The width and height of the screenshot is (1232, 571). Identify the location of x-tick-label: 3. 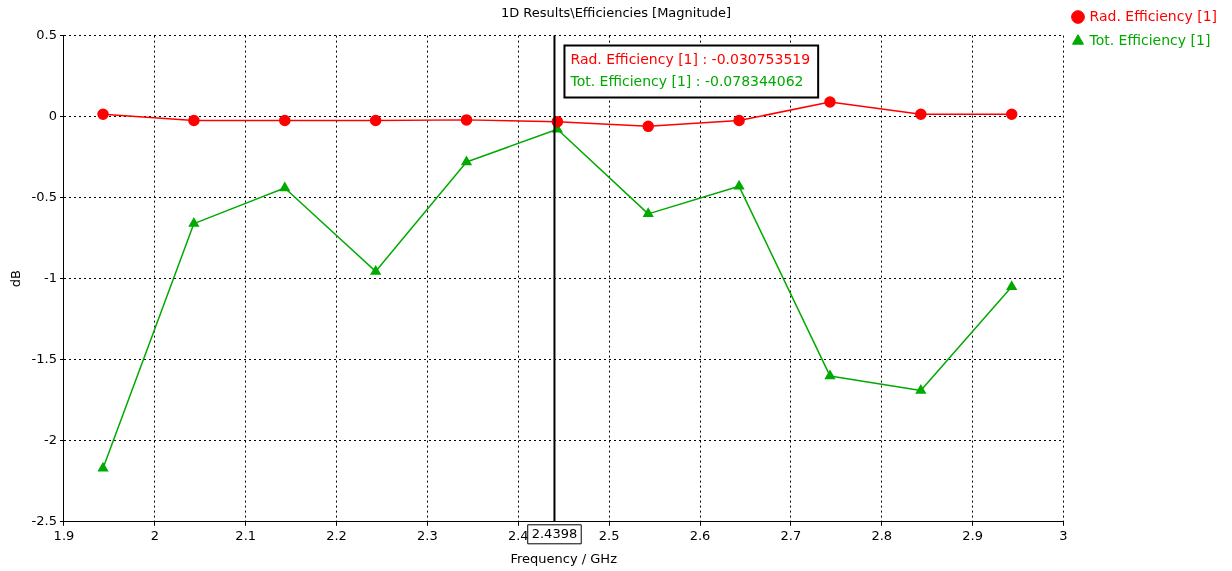
(1063, 535).